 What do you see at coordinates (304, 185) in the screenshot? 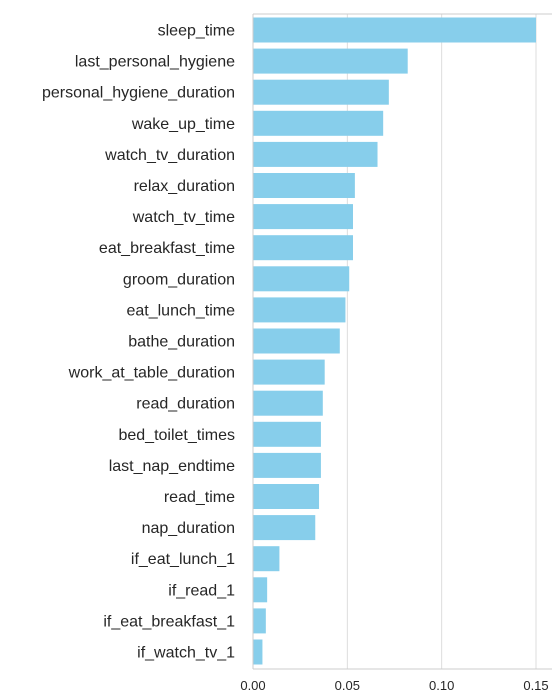
I see `bar-relax-duration` at bounding box center [304, 185].